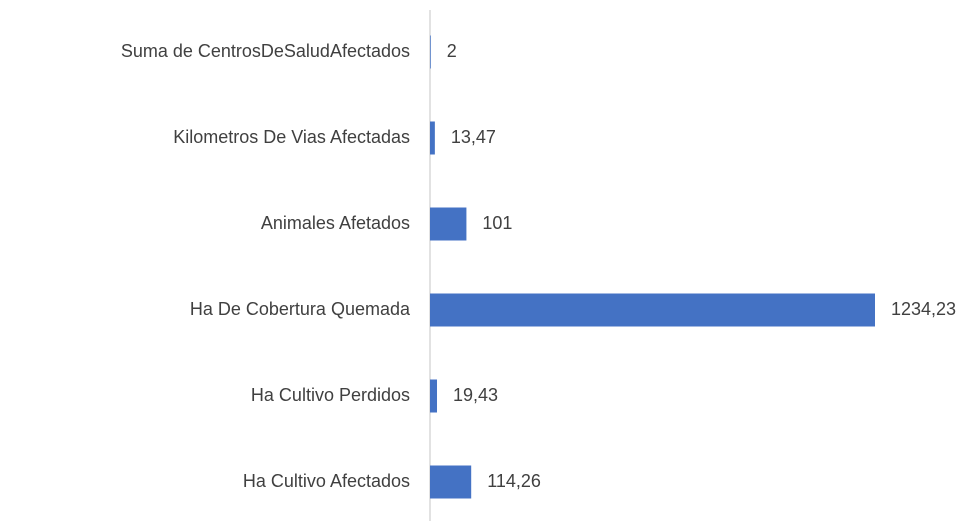 The width and height of the screenshot is (967, 521). I want to click on data-label: 101, so click(497, 223).